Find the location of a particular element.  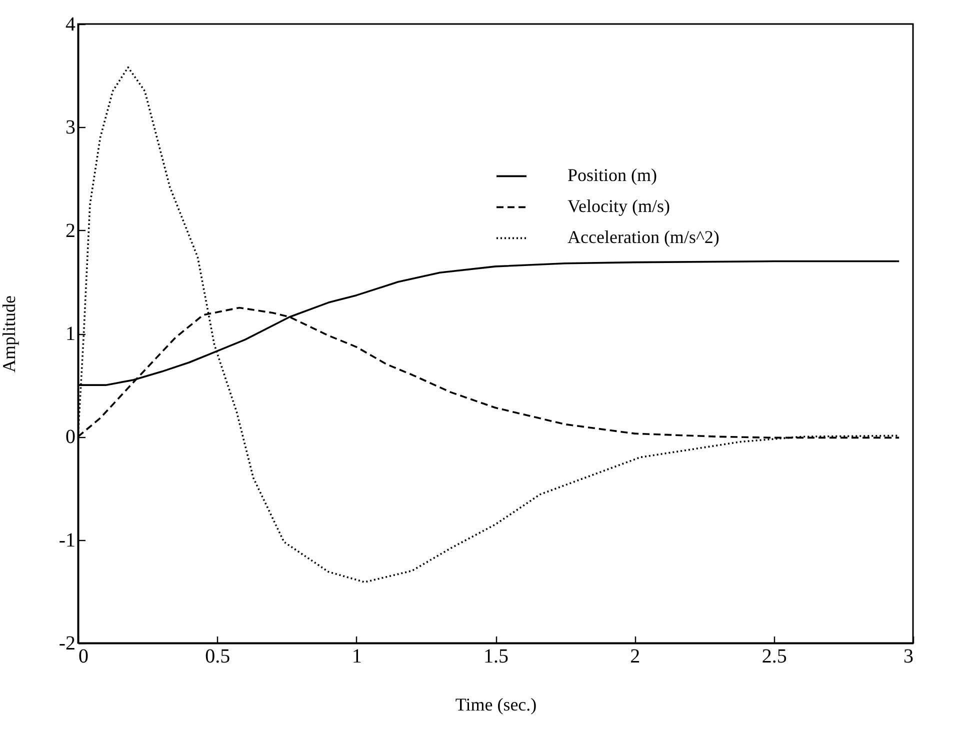

y-tick-label: -1 is located at coordinates (67, 540).